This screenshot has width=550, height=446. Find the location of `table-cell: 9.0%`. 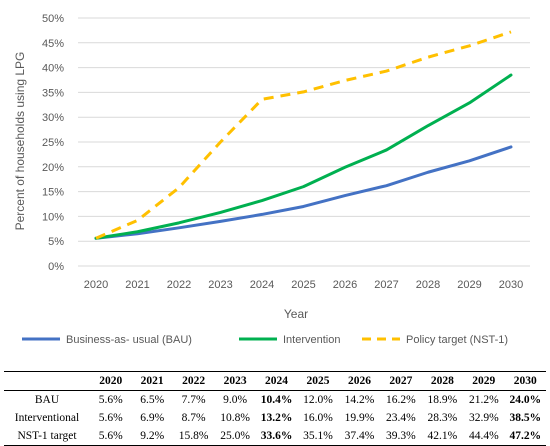

table-cell: 9.0% is located at coordinates (235, 400).